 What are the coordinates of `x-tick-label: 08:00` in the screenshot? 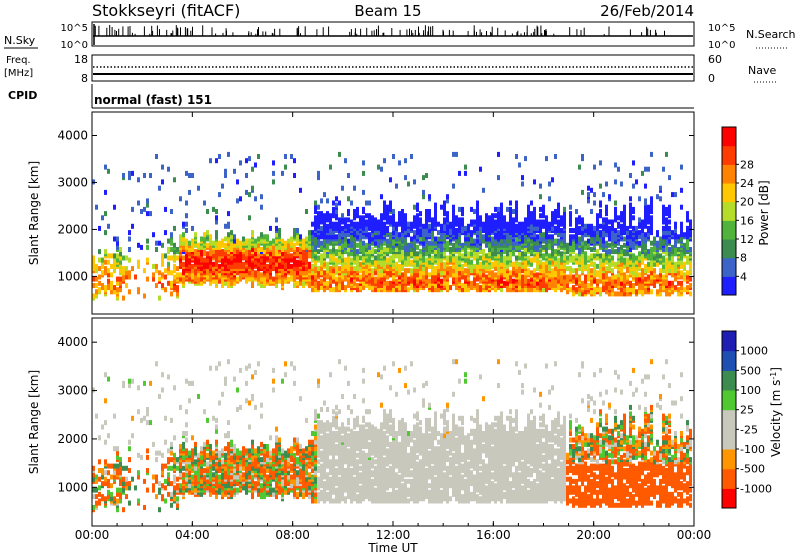 It's located at (292, 535).